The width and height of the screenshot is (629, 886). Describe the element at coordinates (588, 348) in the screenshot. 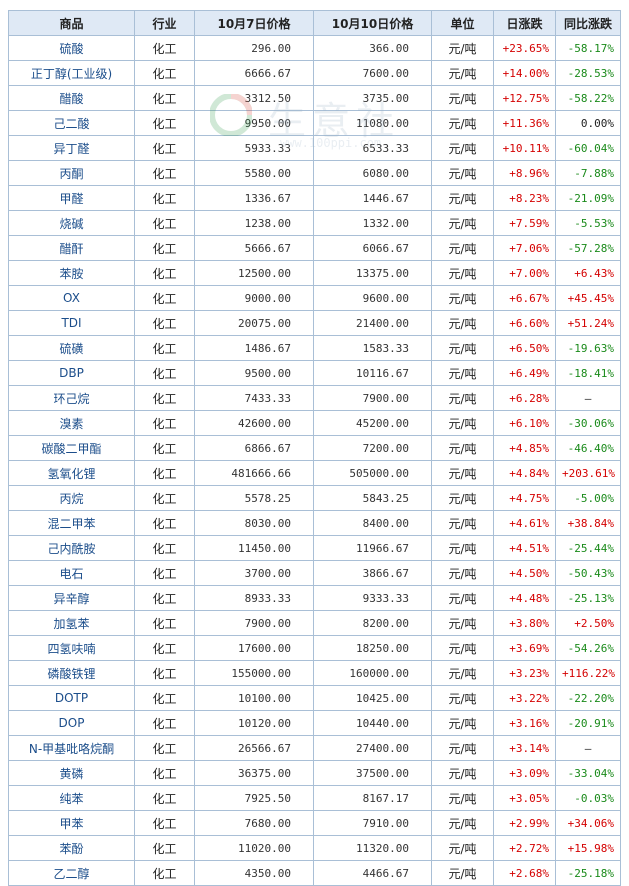

I see `yoy-change-cell: -19.63%` at that location.